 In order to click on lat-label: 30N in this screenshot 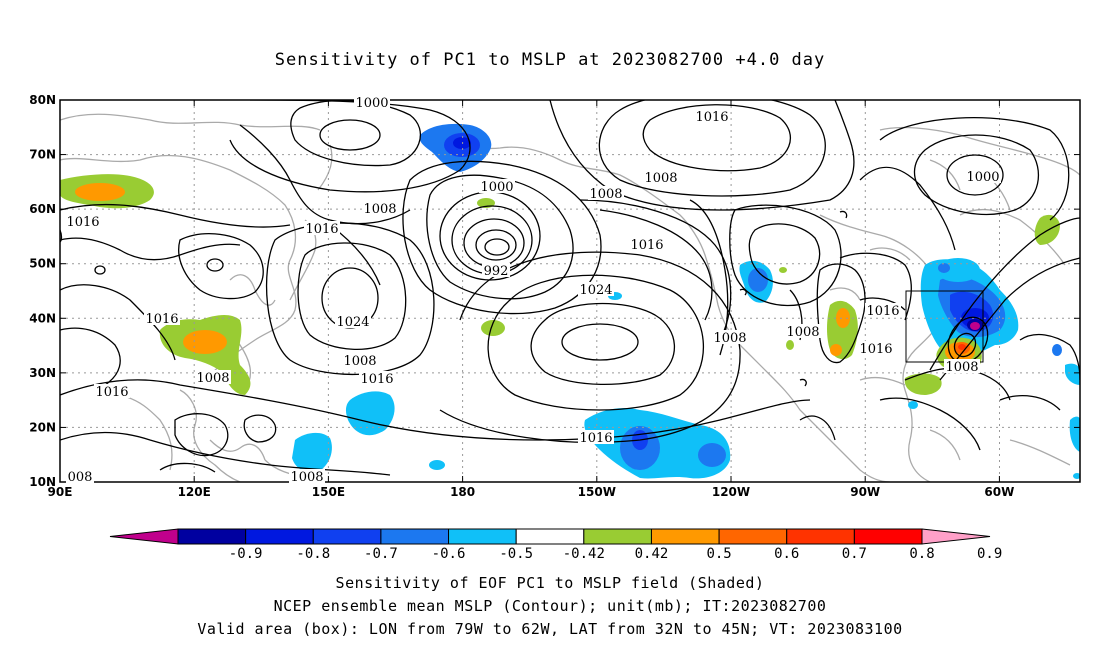, I will do `click(42, 373)`.